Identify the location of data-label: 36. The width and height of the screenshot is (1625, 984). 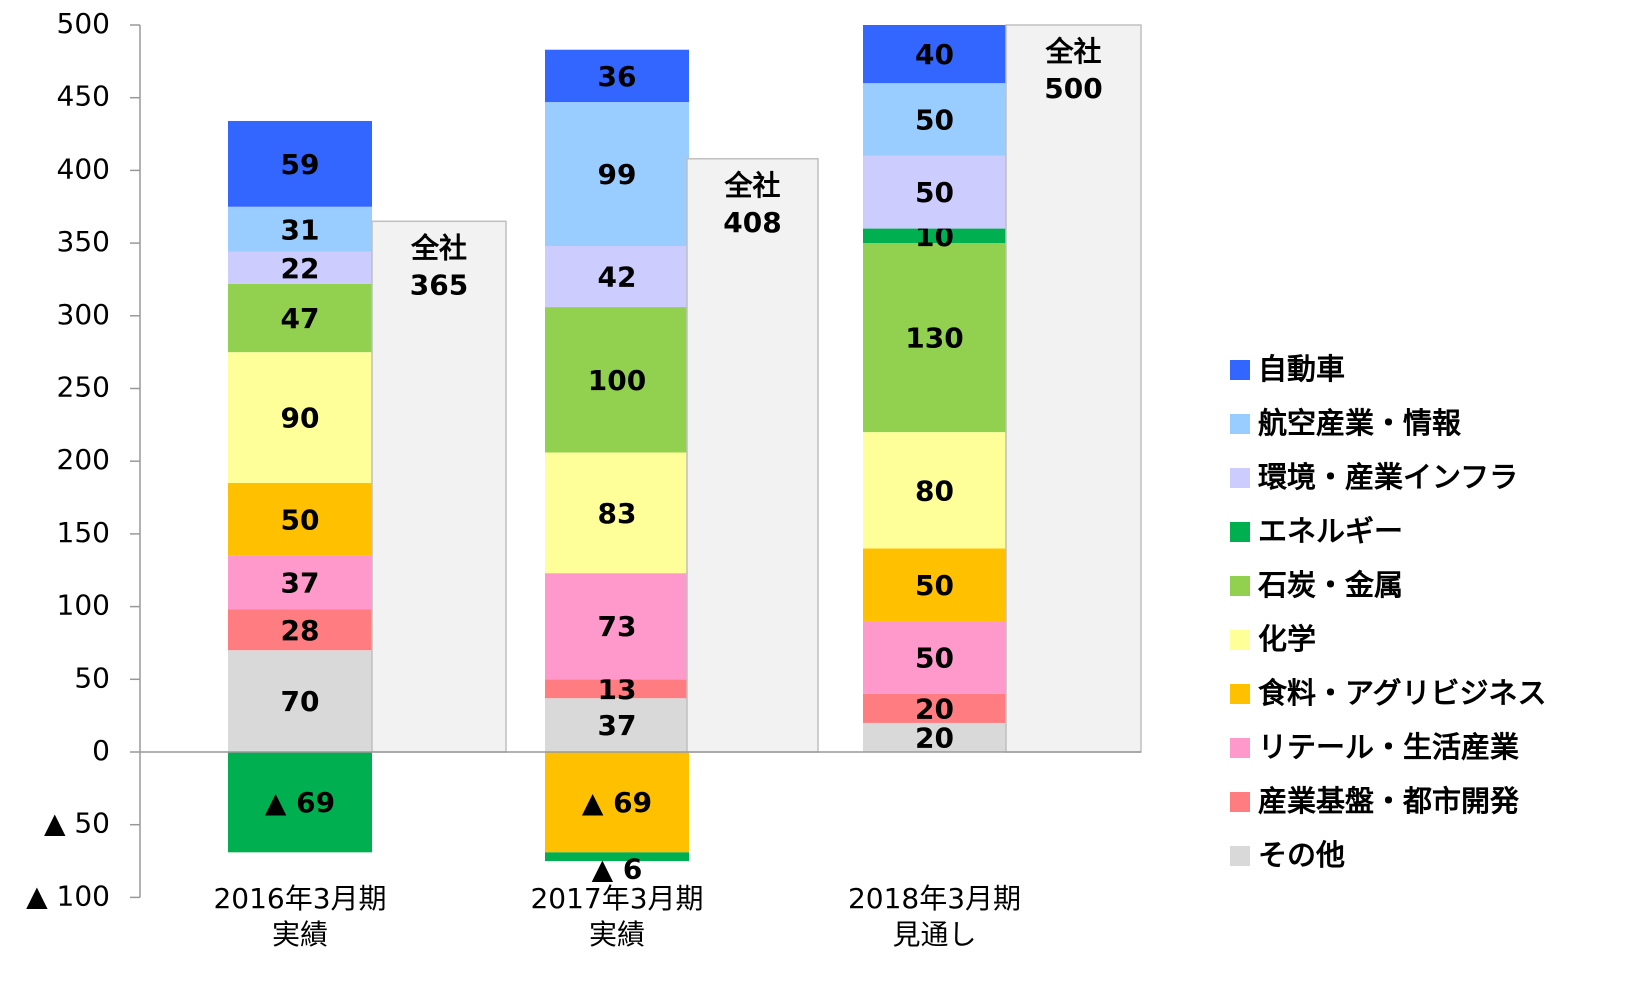
(617, 76).